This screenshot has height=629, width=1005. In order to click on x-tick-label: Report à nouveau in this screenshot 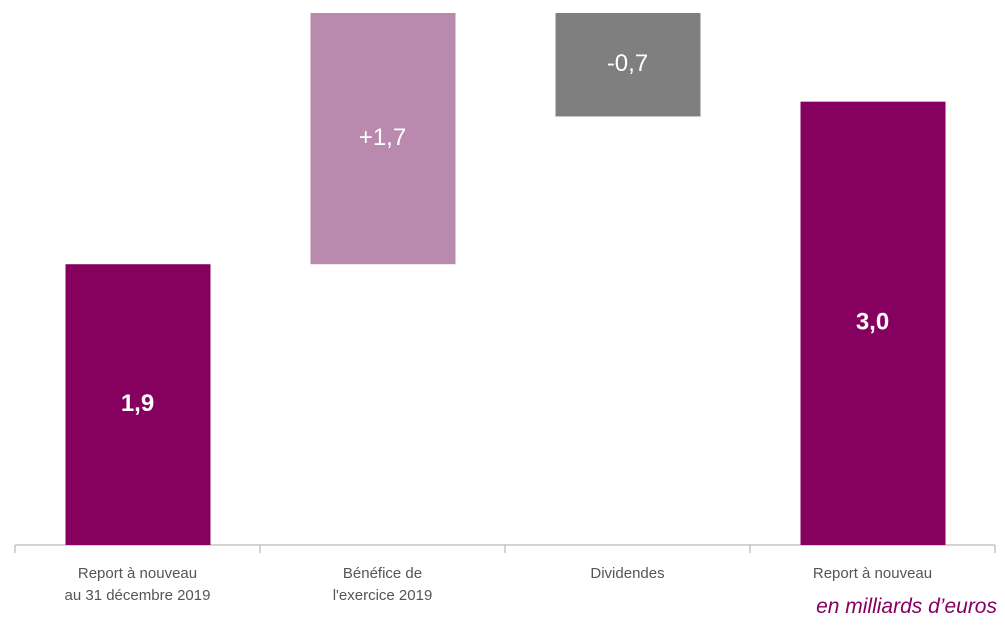, I will do `click(872, 573)`.